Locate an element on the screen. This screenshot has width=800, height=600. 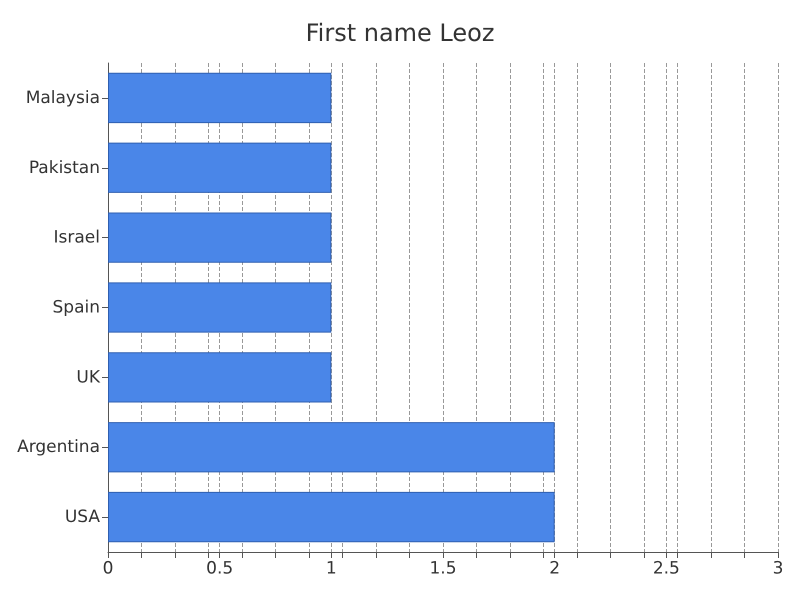
x-tick-label: 1 is located at coordinates (331, 568).